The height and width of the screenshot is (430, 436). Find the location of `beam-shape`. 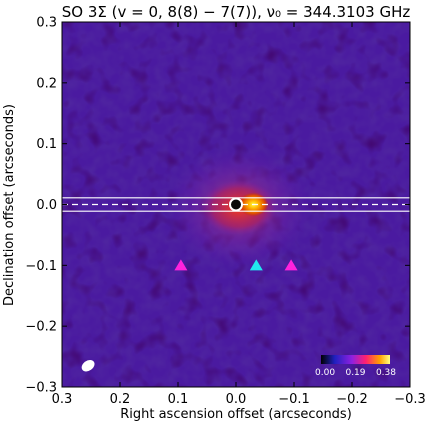

beam-shape is located at coordinates (88, 365).